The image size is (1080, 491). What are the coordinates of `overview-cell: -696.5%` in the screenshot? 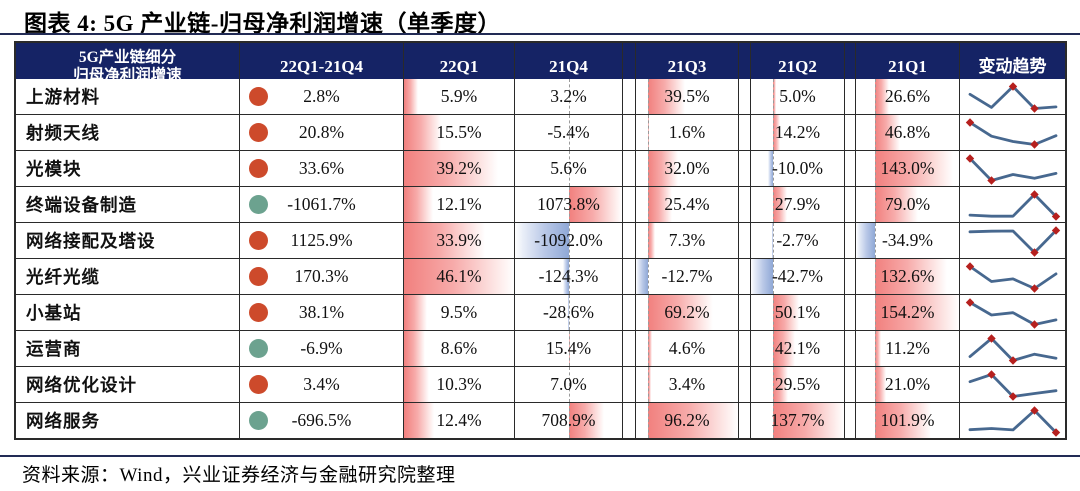 It's located at (321, 420).